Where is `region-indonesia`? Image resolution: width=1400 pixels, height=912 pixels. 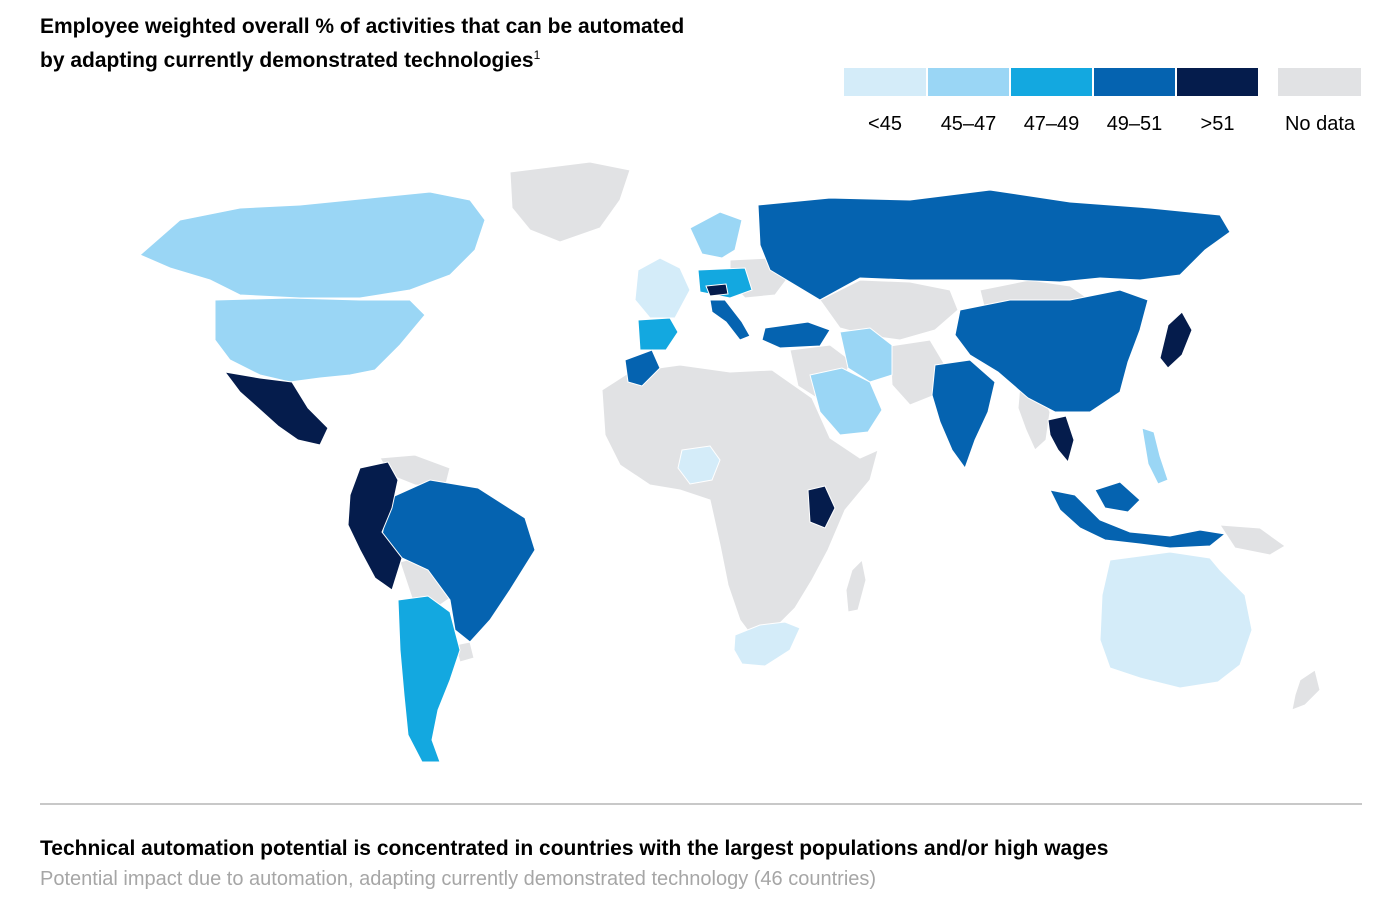
region-indonesia is located at coordinates (1138, 519).